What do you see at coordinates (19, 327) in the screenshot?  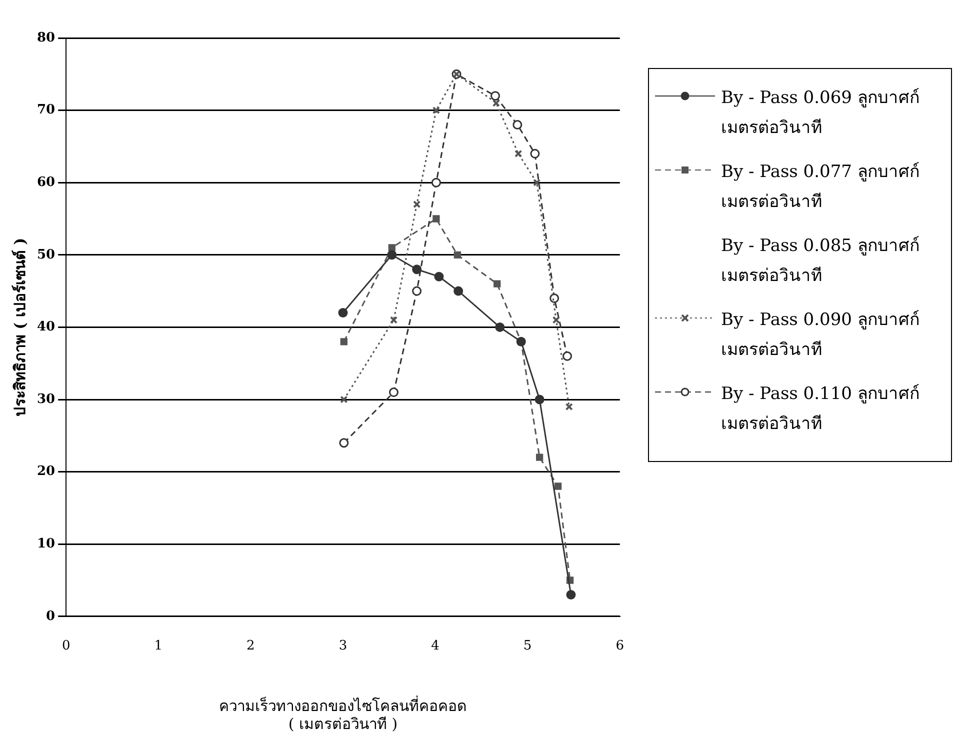 I see `y-axis-title: ประสิทธิภาพ ( เปอร์เซนต์ )` at bounding box center [19, 327].